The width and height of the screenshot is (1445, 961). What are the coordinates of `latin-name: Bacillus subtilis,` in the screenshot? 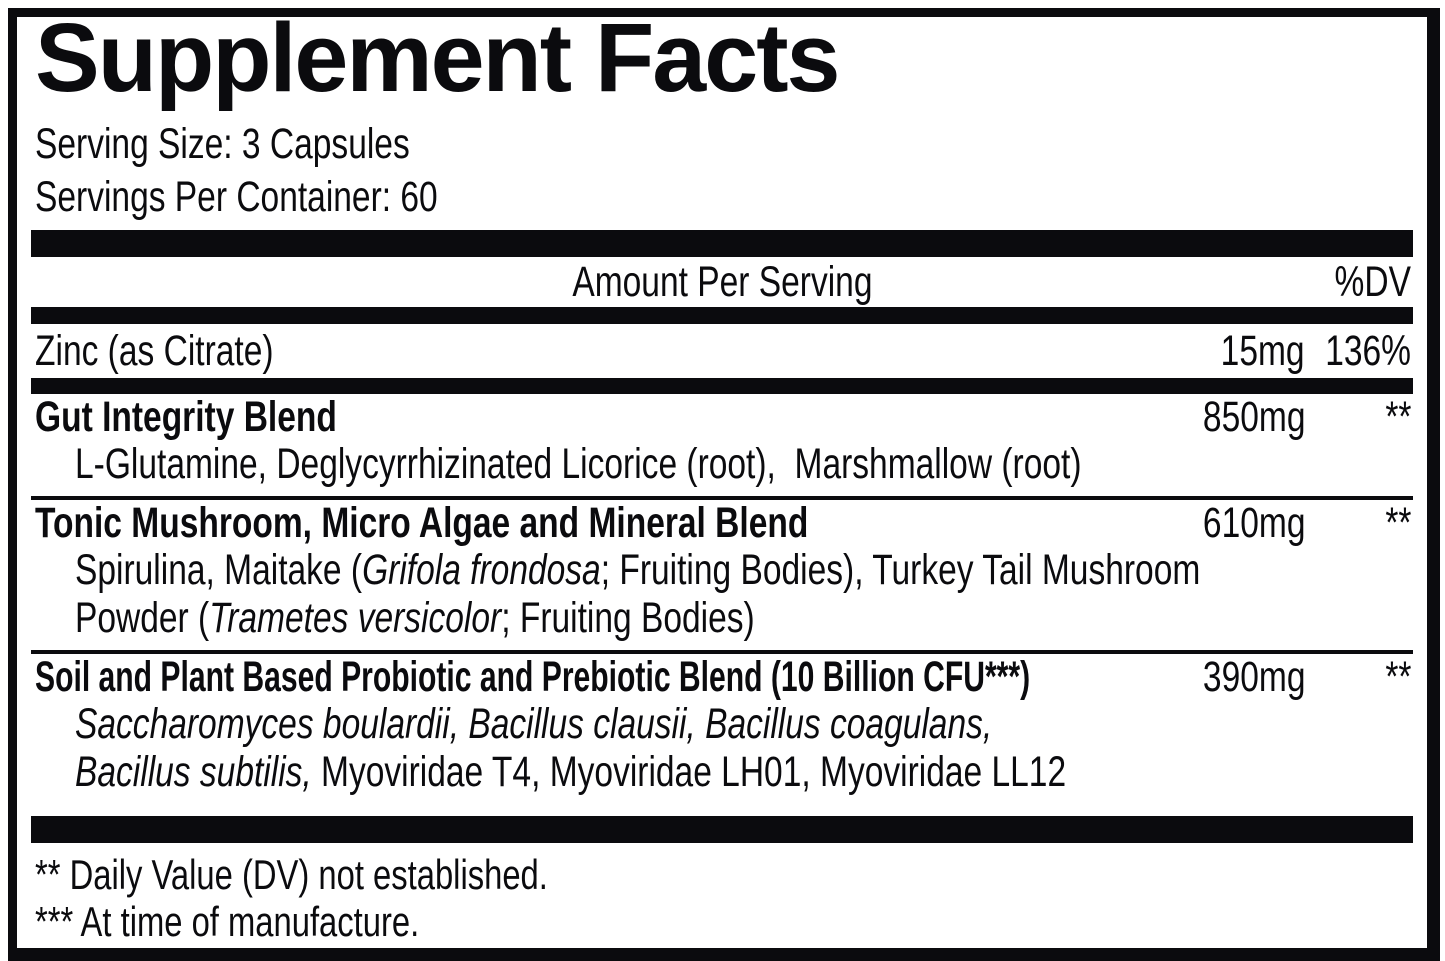 It's located at (193, 772).